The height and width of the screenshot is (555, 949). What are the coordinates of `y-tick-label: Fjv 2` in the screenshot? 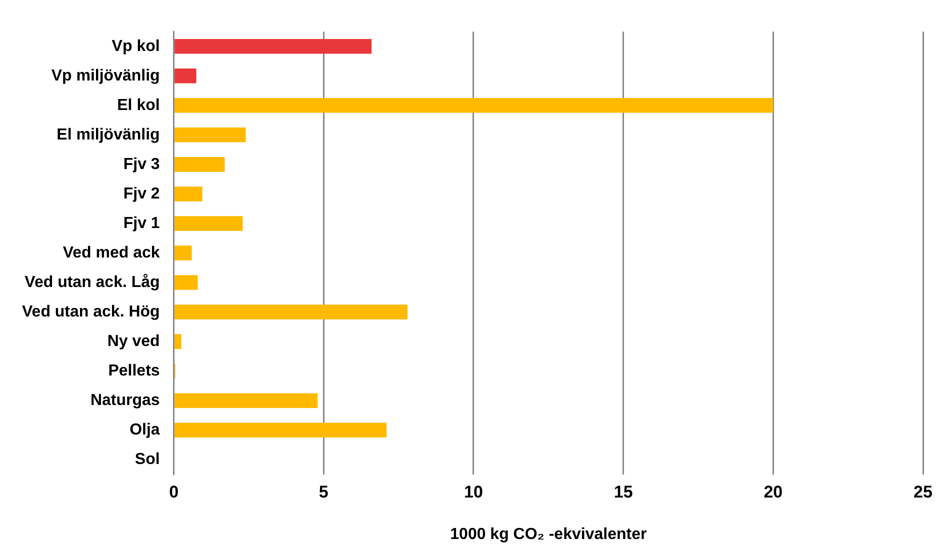 It's located at (141, 193).